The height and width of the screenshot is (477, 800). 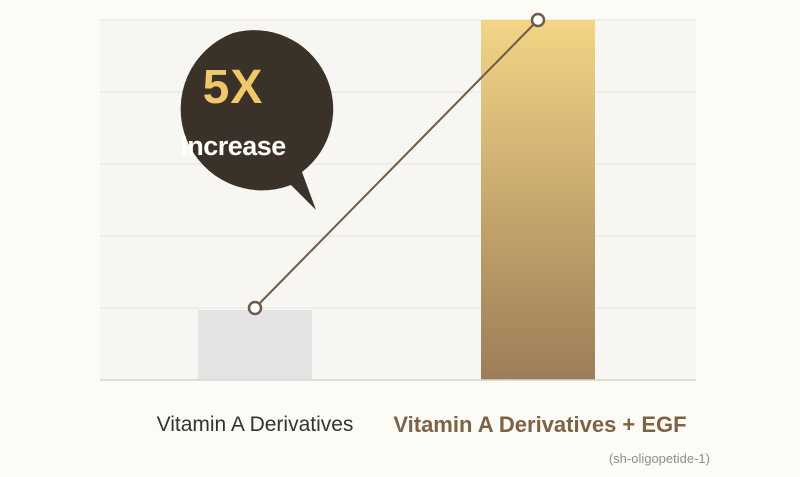 I want to click on callout-bubble, so click(x=257, y=120).